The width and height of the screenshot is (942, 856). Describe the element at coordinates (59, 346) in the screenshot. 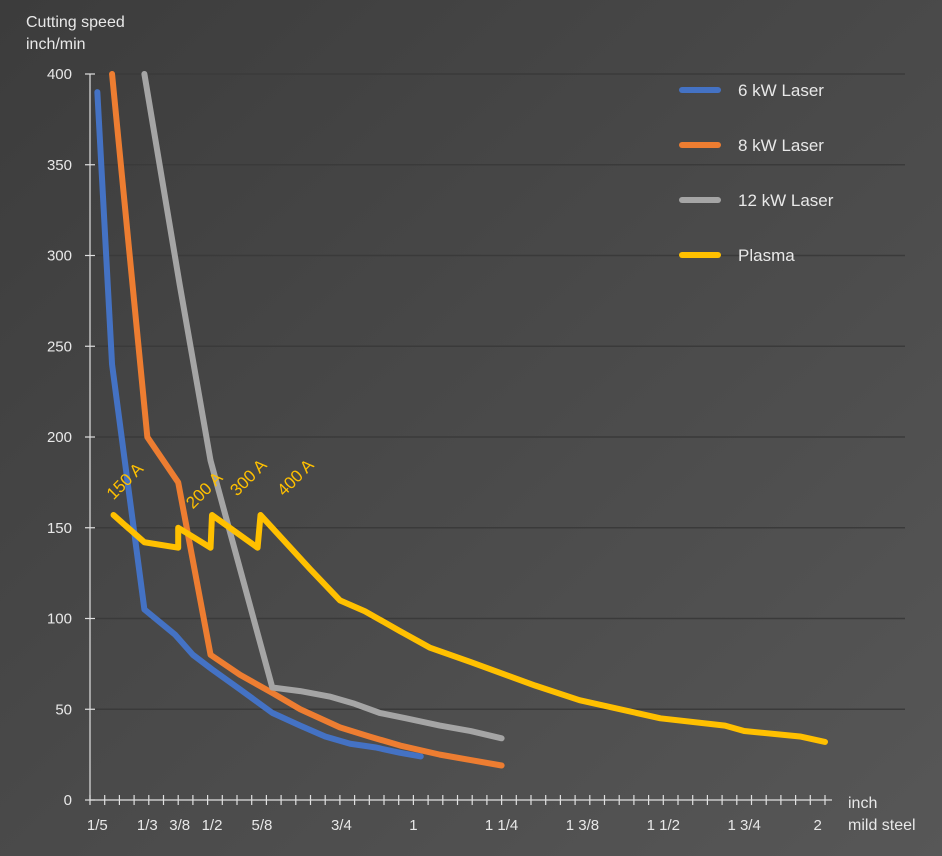

I see `y-tick-label: 250` at that location.